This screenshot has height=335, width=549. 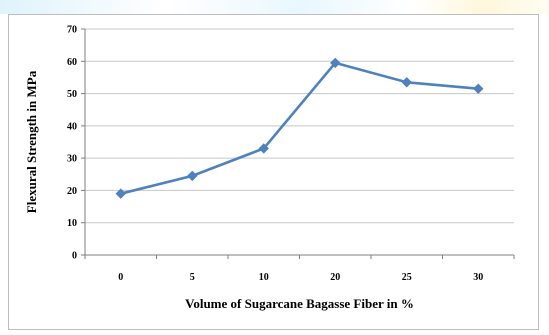 What do you see at coordinates (31, 141) in the screenshot?
I see `y-axis-title: Flexural Strength in MPa` at bounding box center [31, 141].